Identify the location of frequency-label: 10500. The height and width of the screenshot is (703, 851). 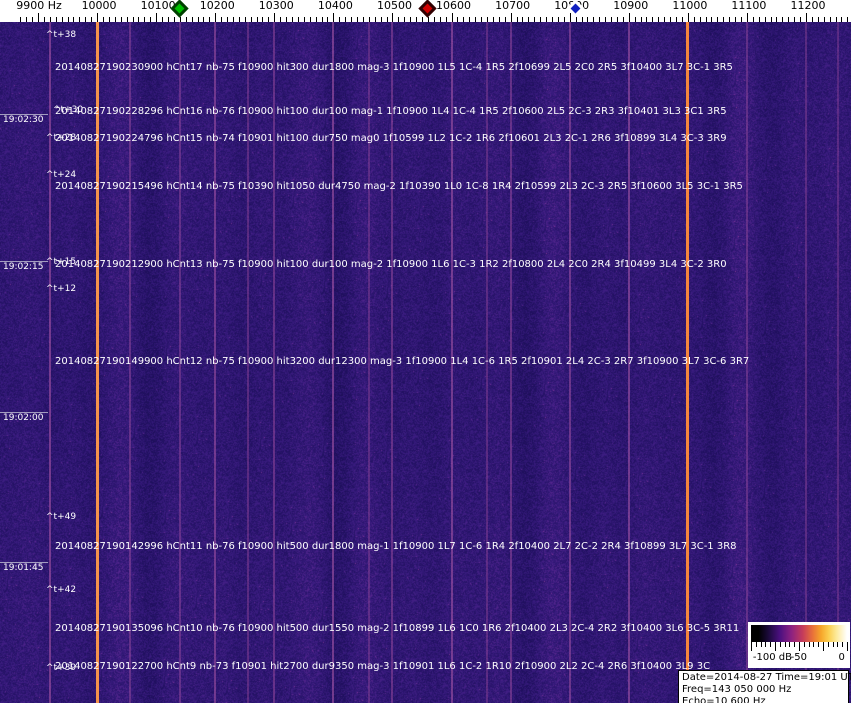
(394, 6).